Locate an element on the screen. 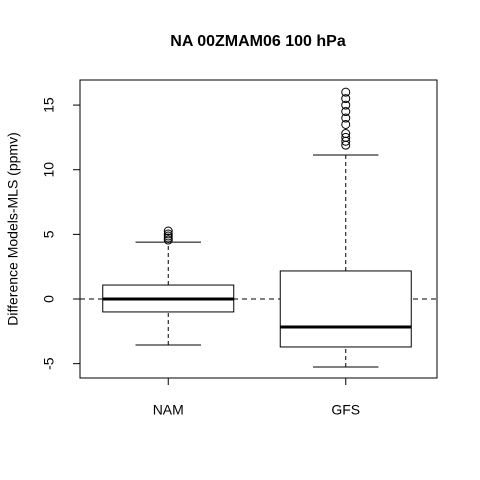  chart-title: NA 00ZMAM06 100 hPa is located at coordinates (258, 41).